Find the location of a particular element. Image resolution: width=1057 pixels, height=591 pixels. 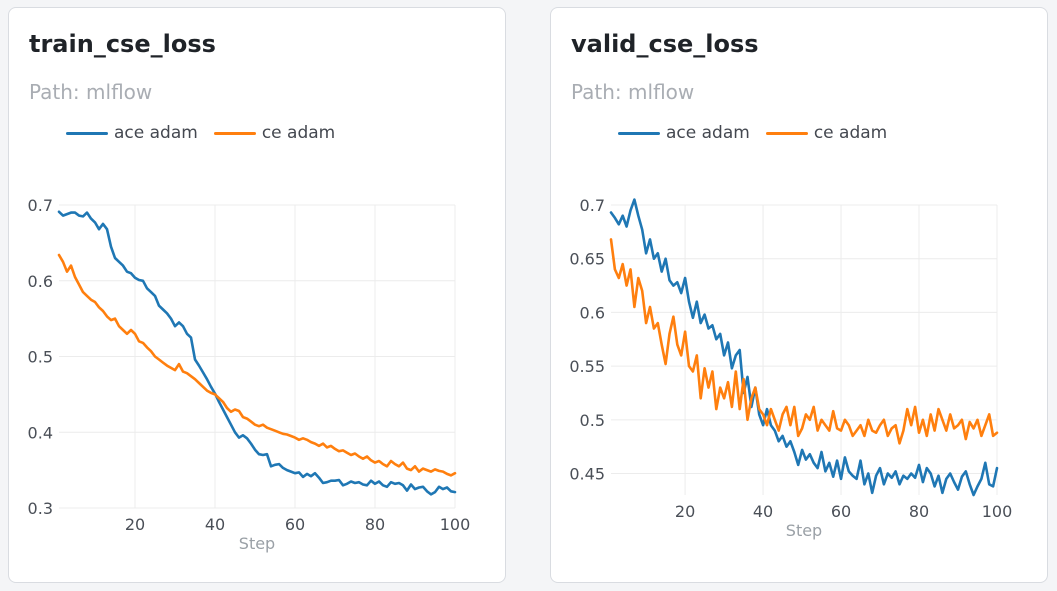

y-tick-label: 0.45 is located at coordinates (587, 474).